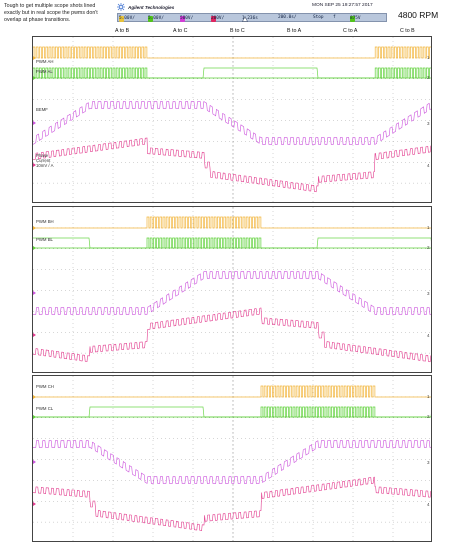 Image resolution: width=474 pixels, height=552 pixels. I want to click on marker-b-to-c: B to C, so click(237, 31).